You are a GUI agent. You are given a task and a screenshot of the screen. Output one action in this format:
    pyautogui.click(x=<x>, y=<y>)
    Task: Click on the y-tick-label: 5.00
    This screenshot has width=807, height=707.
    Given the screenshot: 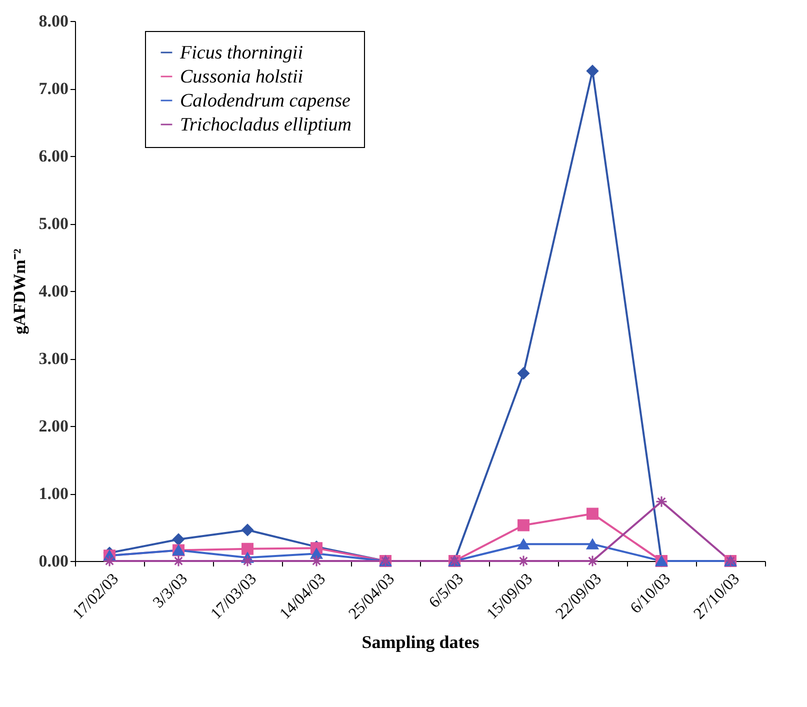 What is the action you would take?
    pyautogui.click(x=53, y=223)
    